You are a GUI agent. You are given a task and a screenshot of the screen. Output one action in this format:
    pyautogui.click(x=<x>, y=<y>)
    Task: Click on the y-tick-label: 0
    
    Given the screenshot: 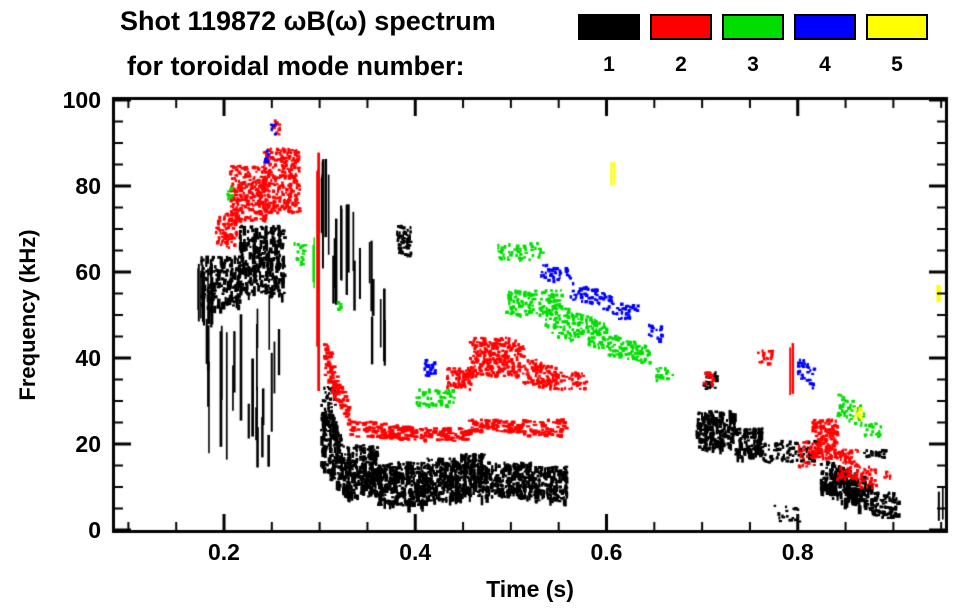 What is the action you would take?
    pyautogui.click(x=94, y=530)
    